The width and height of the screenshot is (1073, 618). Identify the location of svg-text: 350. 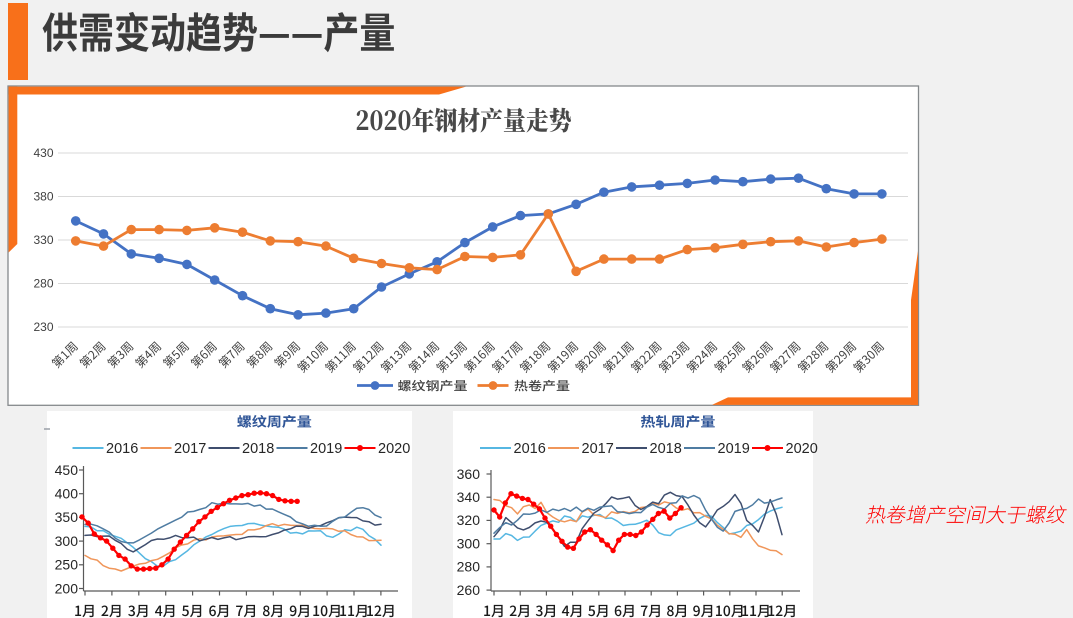
(67, 517).